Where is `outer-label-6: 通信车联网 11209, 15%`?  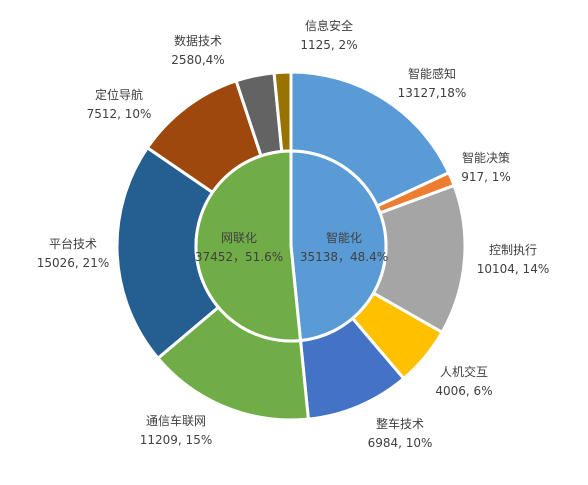
outer-label-6: 通信车联网 11209, 15% is located at coordinates (176, 430).